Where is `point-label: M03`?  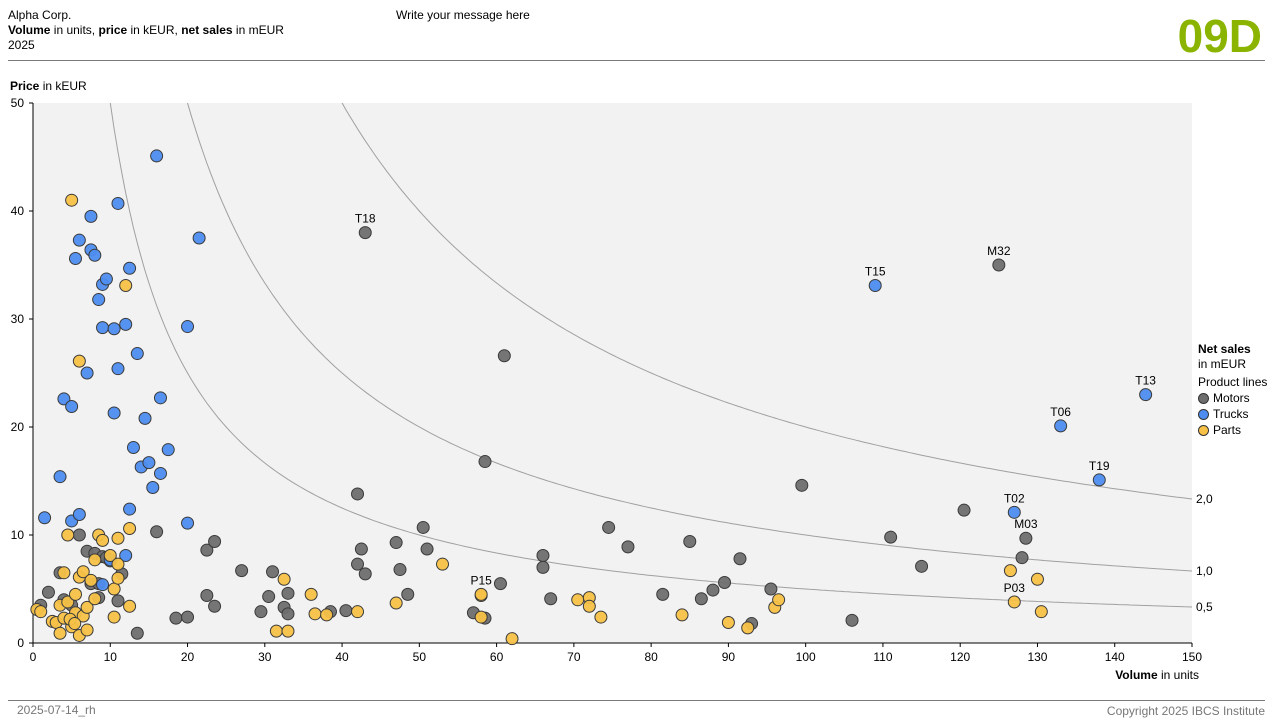
point-label: M03 is located at coordinates (1026, 524).